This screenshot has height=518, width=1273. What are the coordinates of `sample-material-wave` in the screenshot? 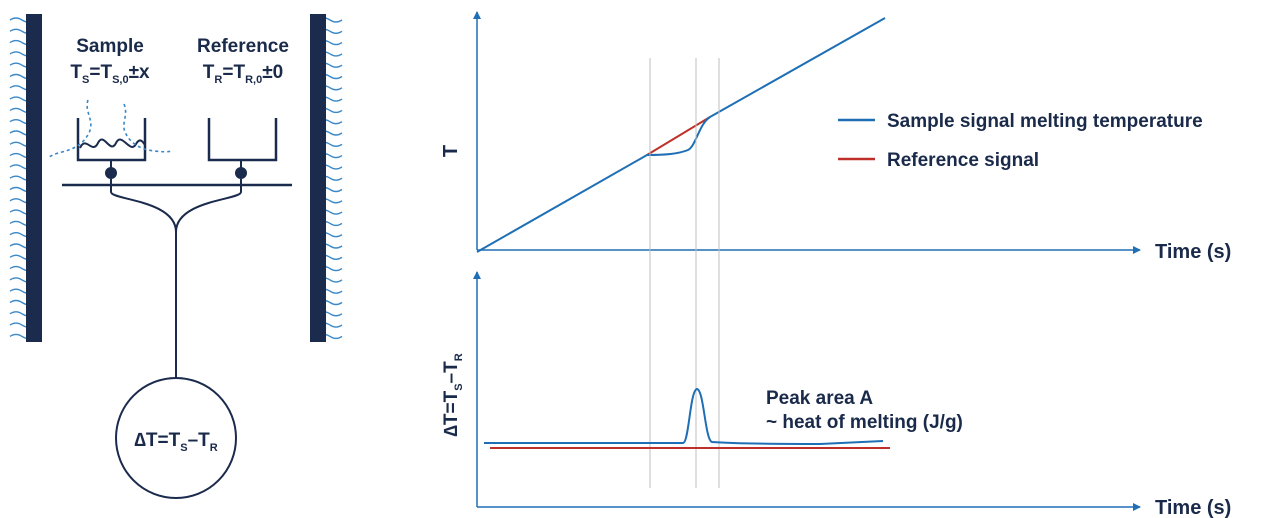 It's located at (112, 143).